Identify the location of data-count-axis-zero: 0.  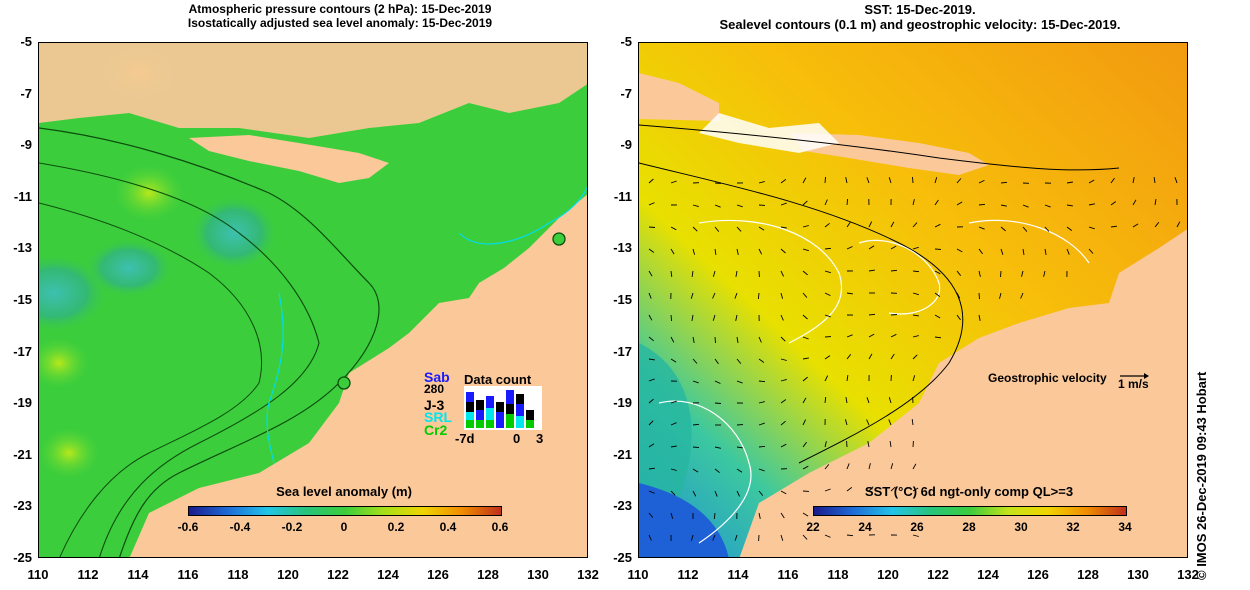
(517, 438).